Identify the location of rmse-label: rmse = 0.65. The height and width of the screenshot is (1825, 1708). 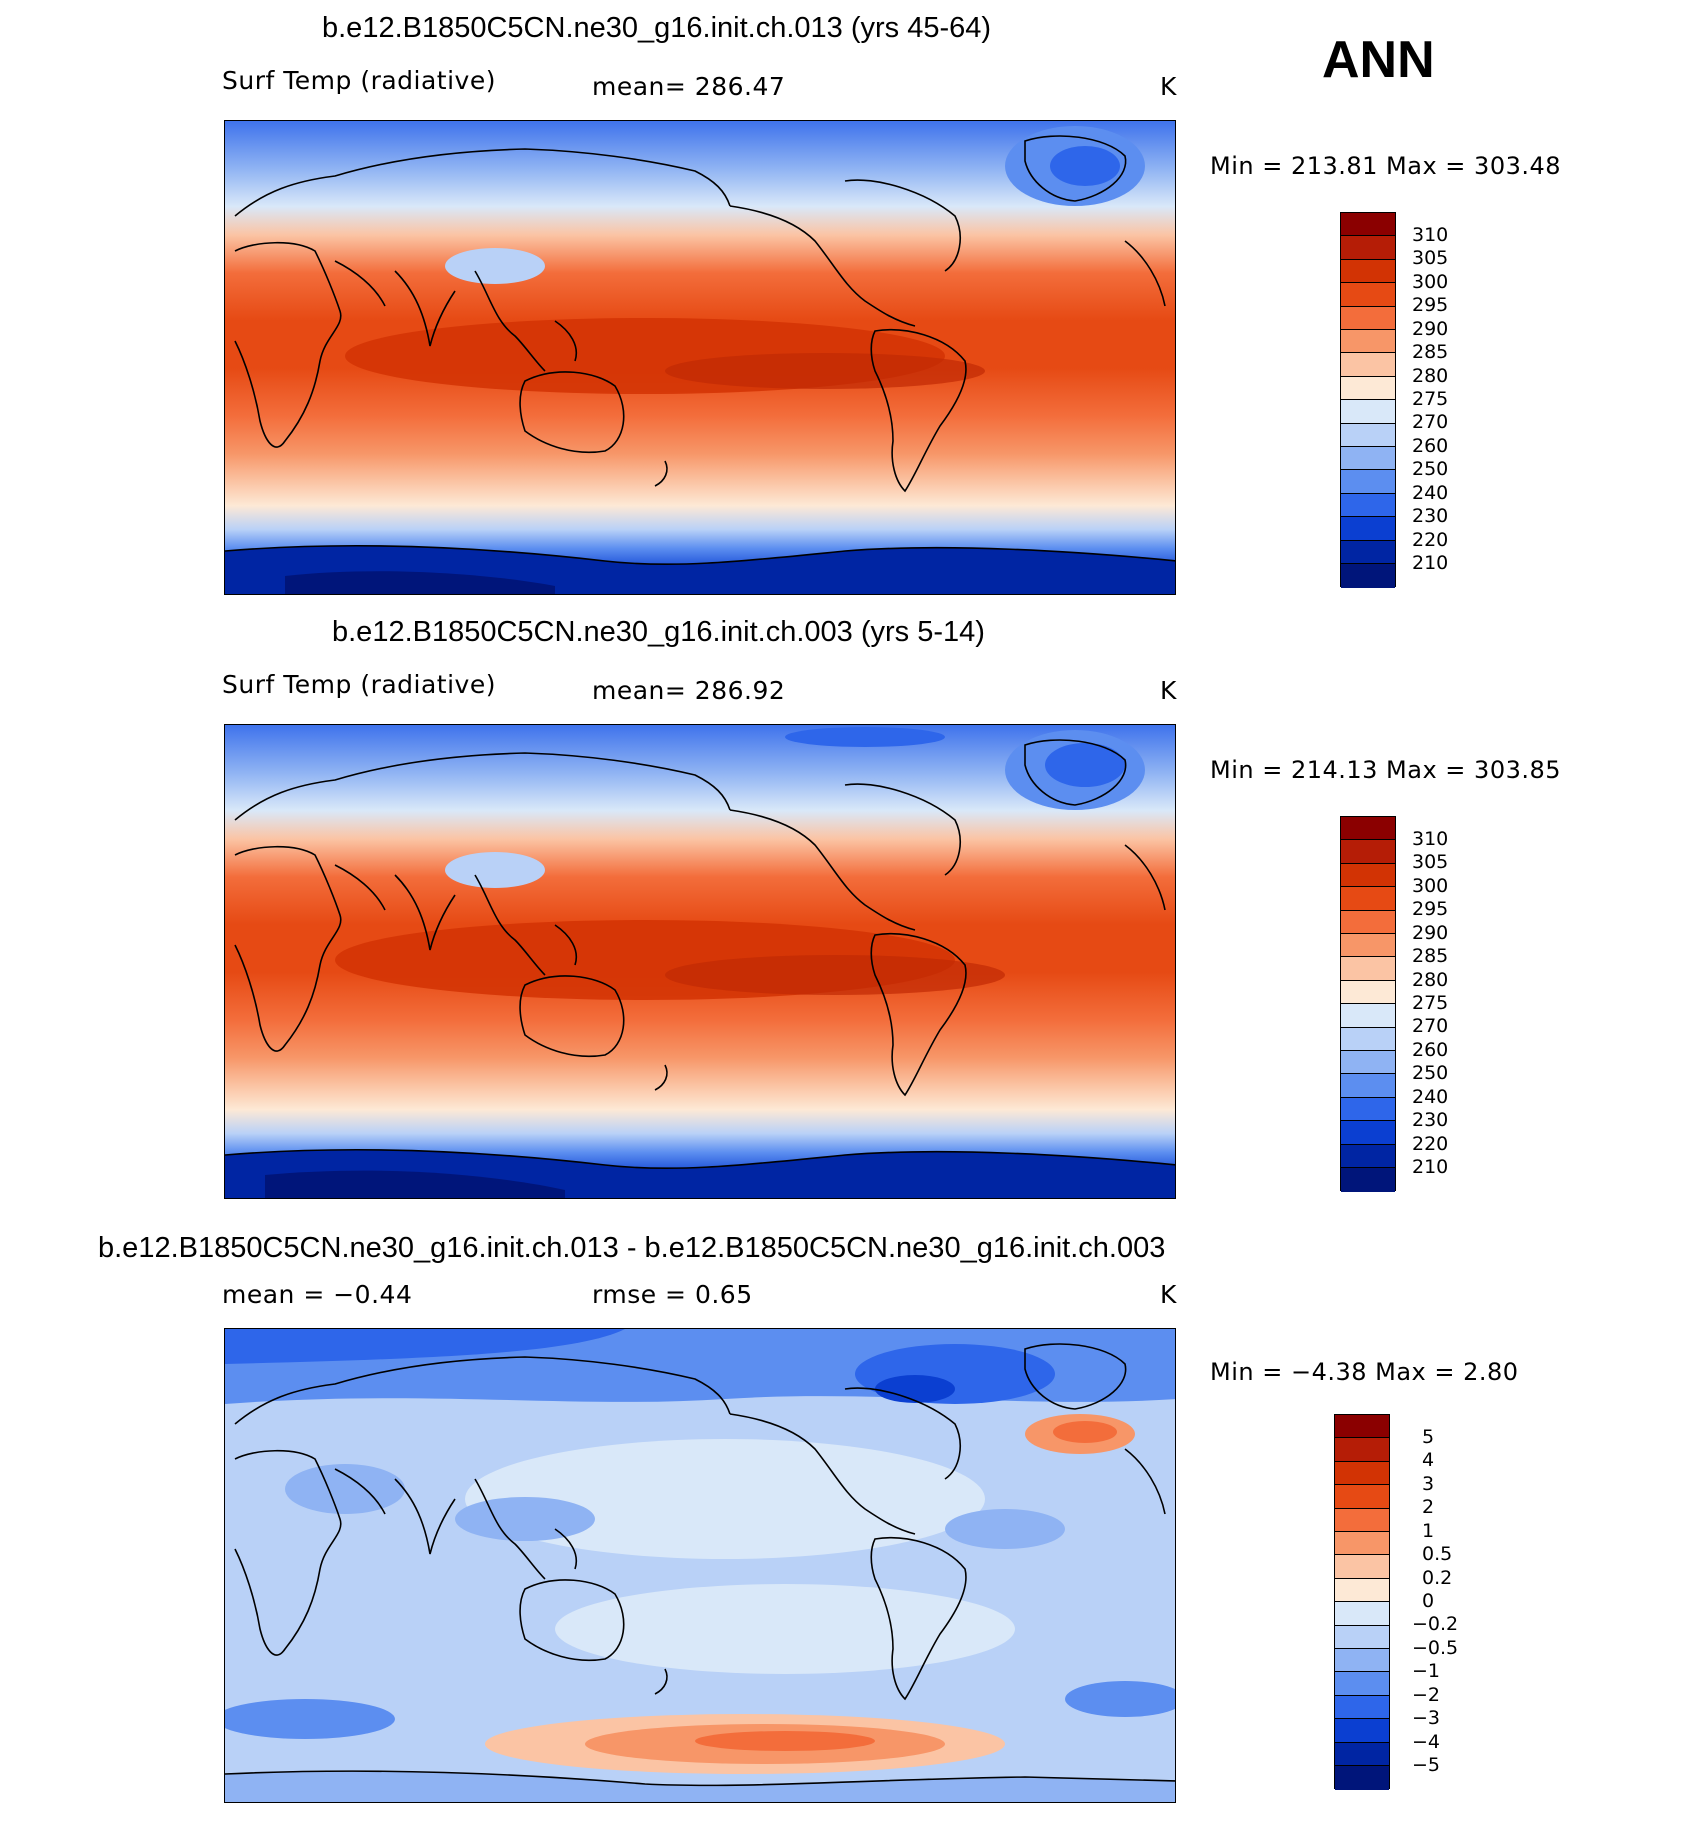
(672, 1294).